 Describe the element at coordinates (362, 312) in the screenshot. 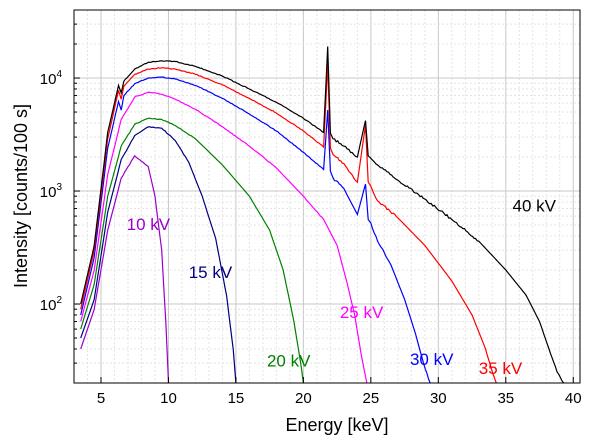

I see `series-label: 25 kV` at that location.